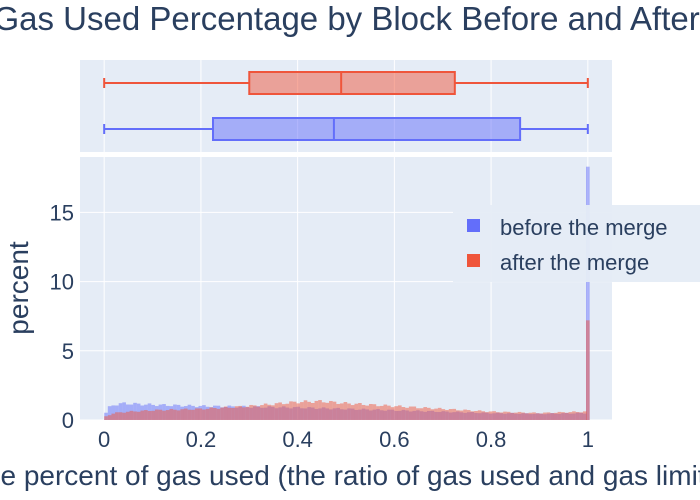 The width and height of the screenshot is (700, 500). Describe the element at coordinates (588, 439) in the screenshot. I see `x-tick-label: 1` at that location.